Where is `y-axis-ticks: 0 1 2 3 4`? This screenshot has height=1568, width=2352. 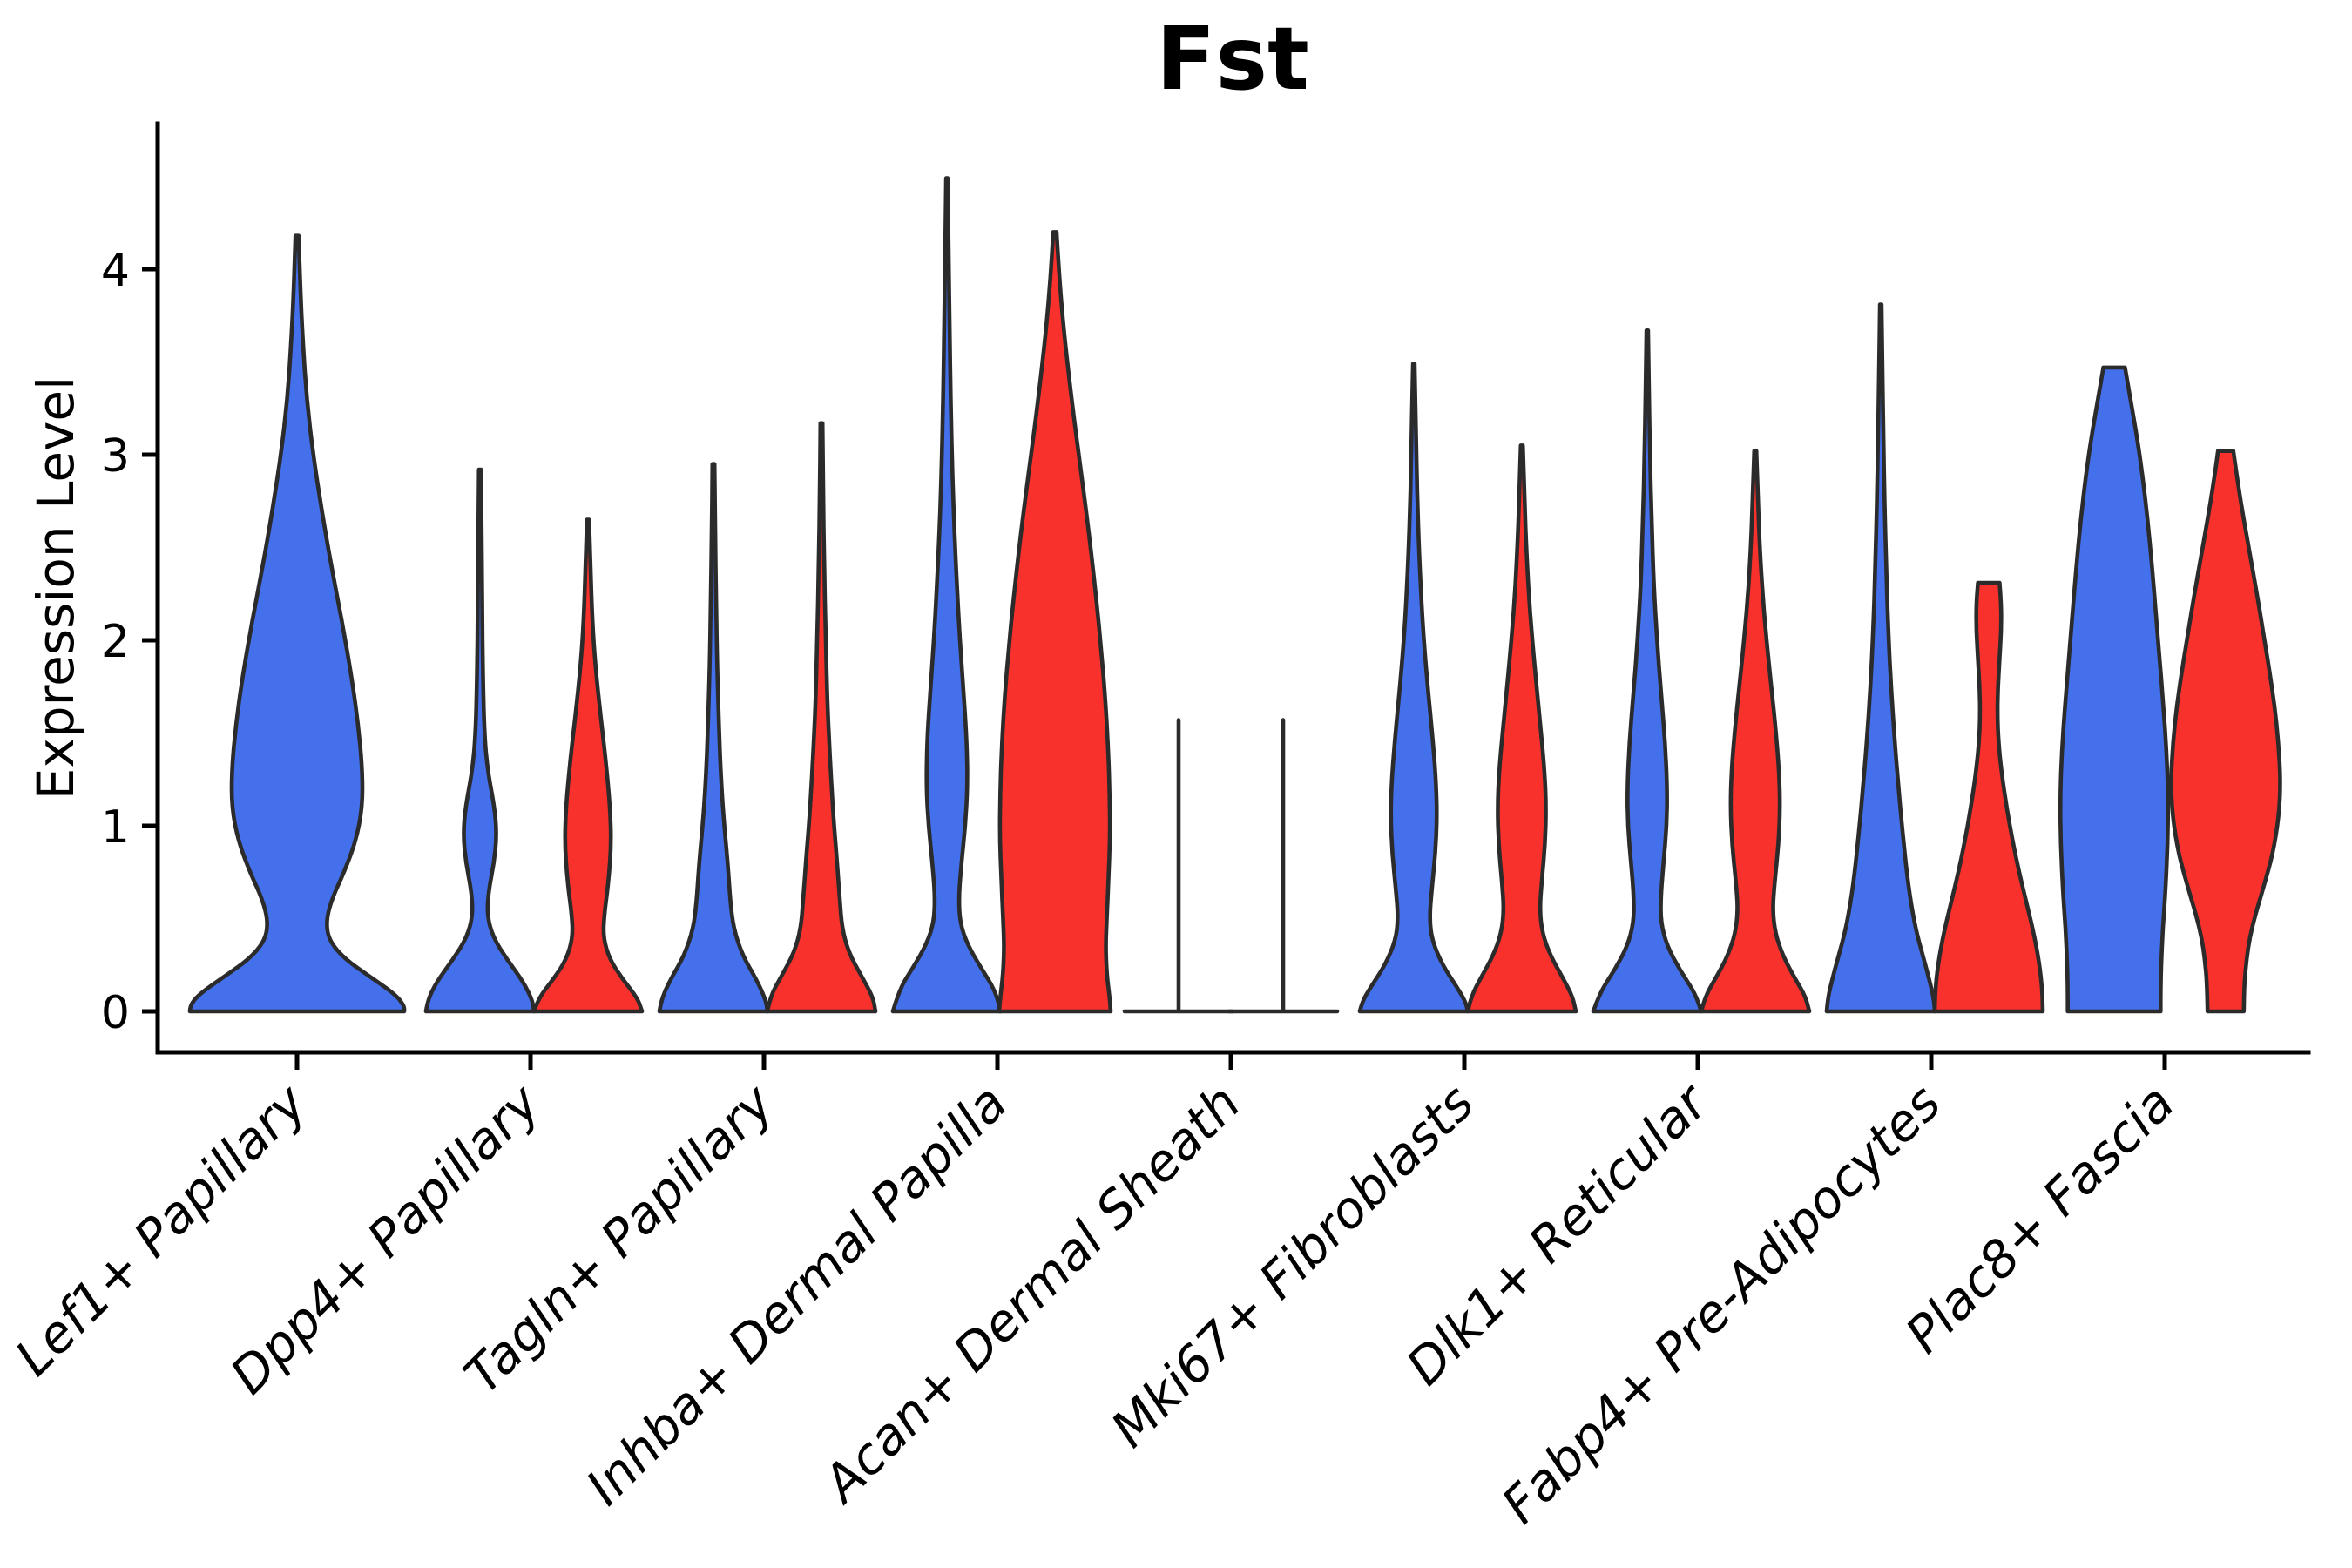 y-axis-ticks: 0 1 2 3 4 is located at coordinates (129, 642).